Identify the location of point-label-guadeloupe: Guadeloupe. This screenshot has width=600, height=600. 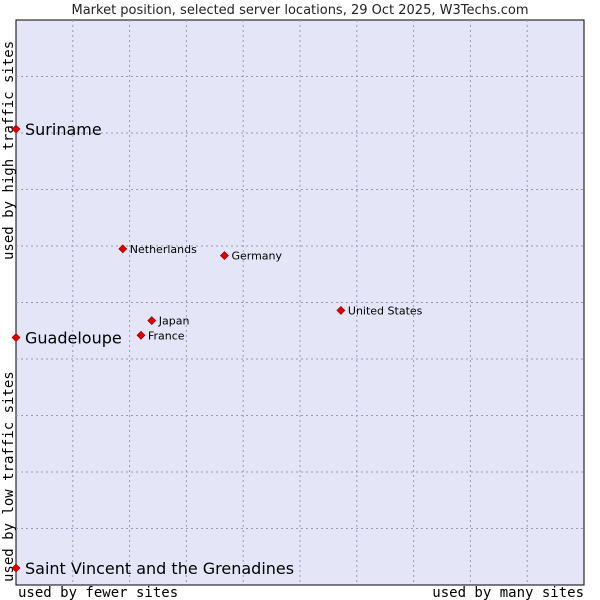
(73, 338).